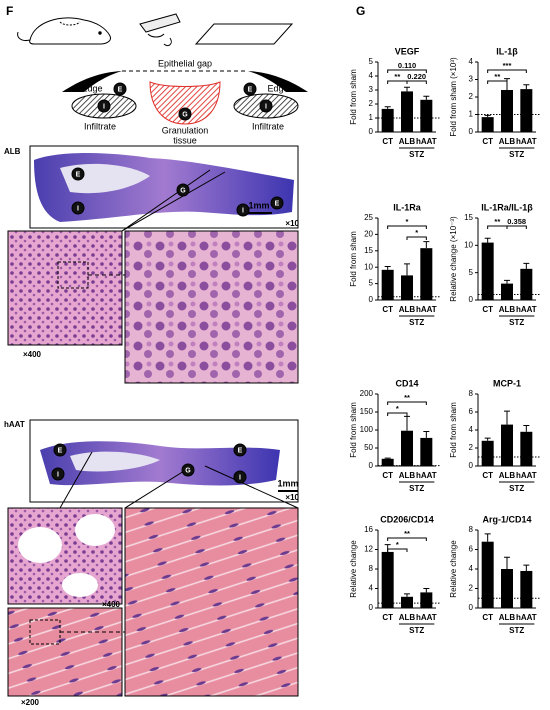 This screenshot has height=710, width=550. I want to click on y-tick-label: 1, so click(471, 114).